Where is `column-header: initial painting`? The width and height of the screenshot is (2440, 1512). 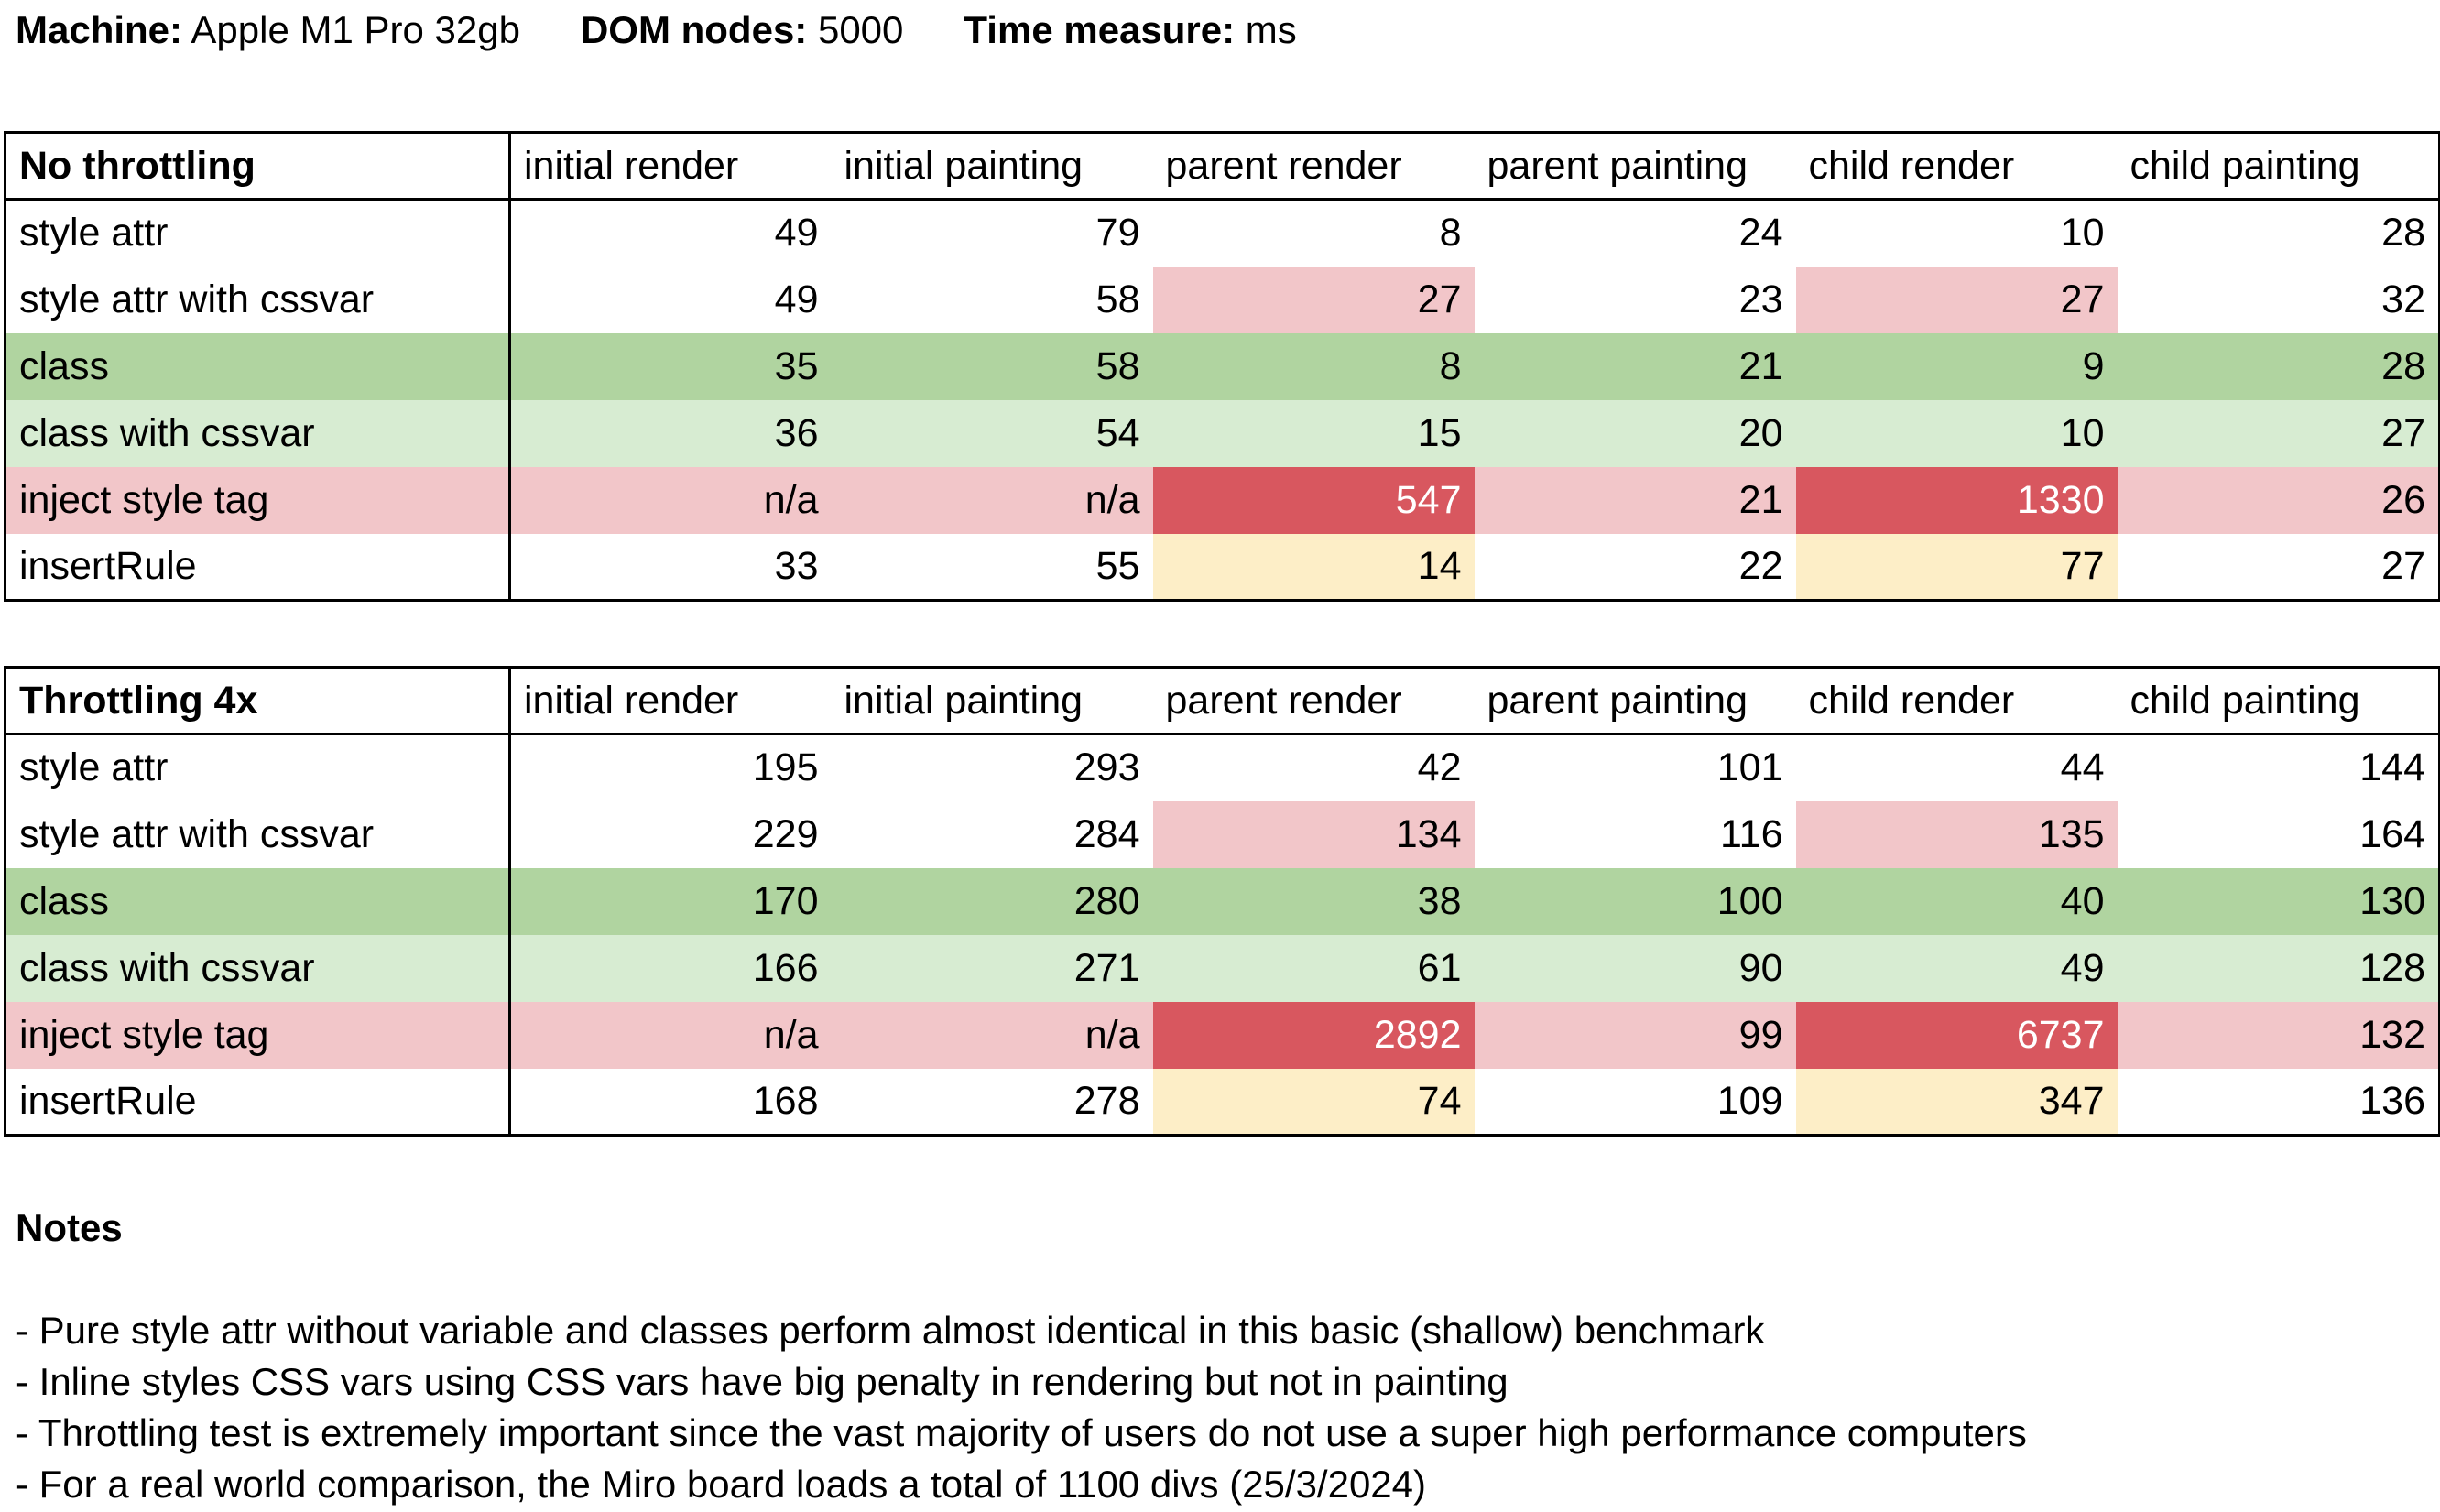 column-header: initial painting is located at coordinates (992, 166).